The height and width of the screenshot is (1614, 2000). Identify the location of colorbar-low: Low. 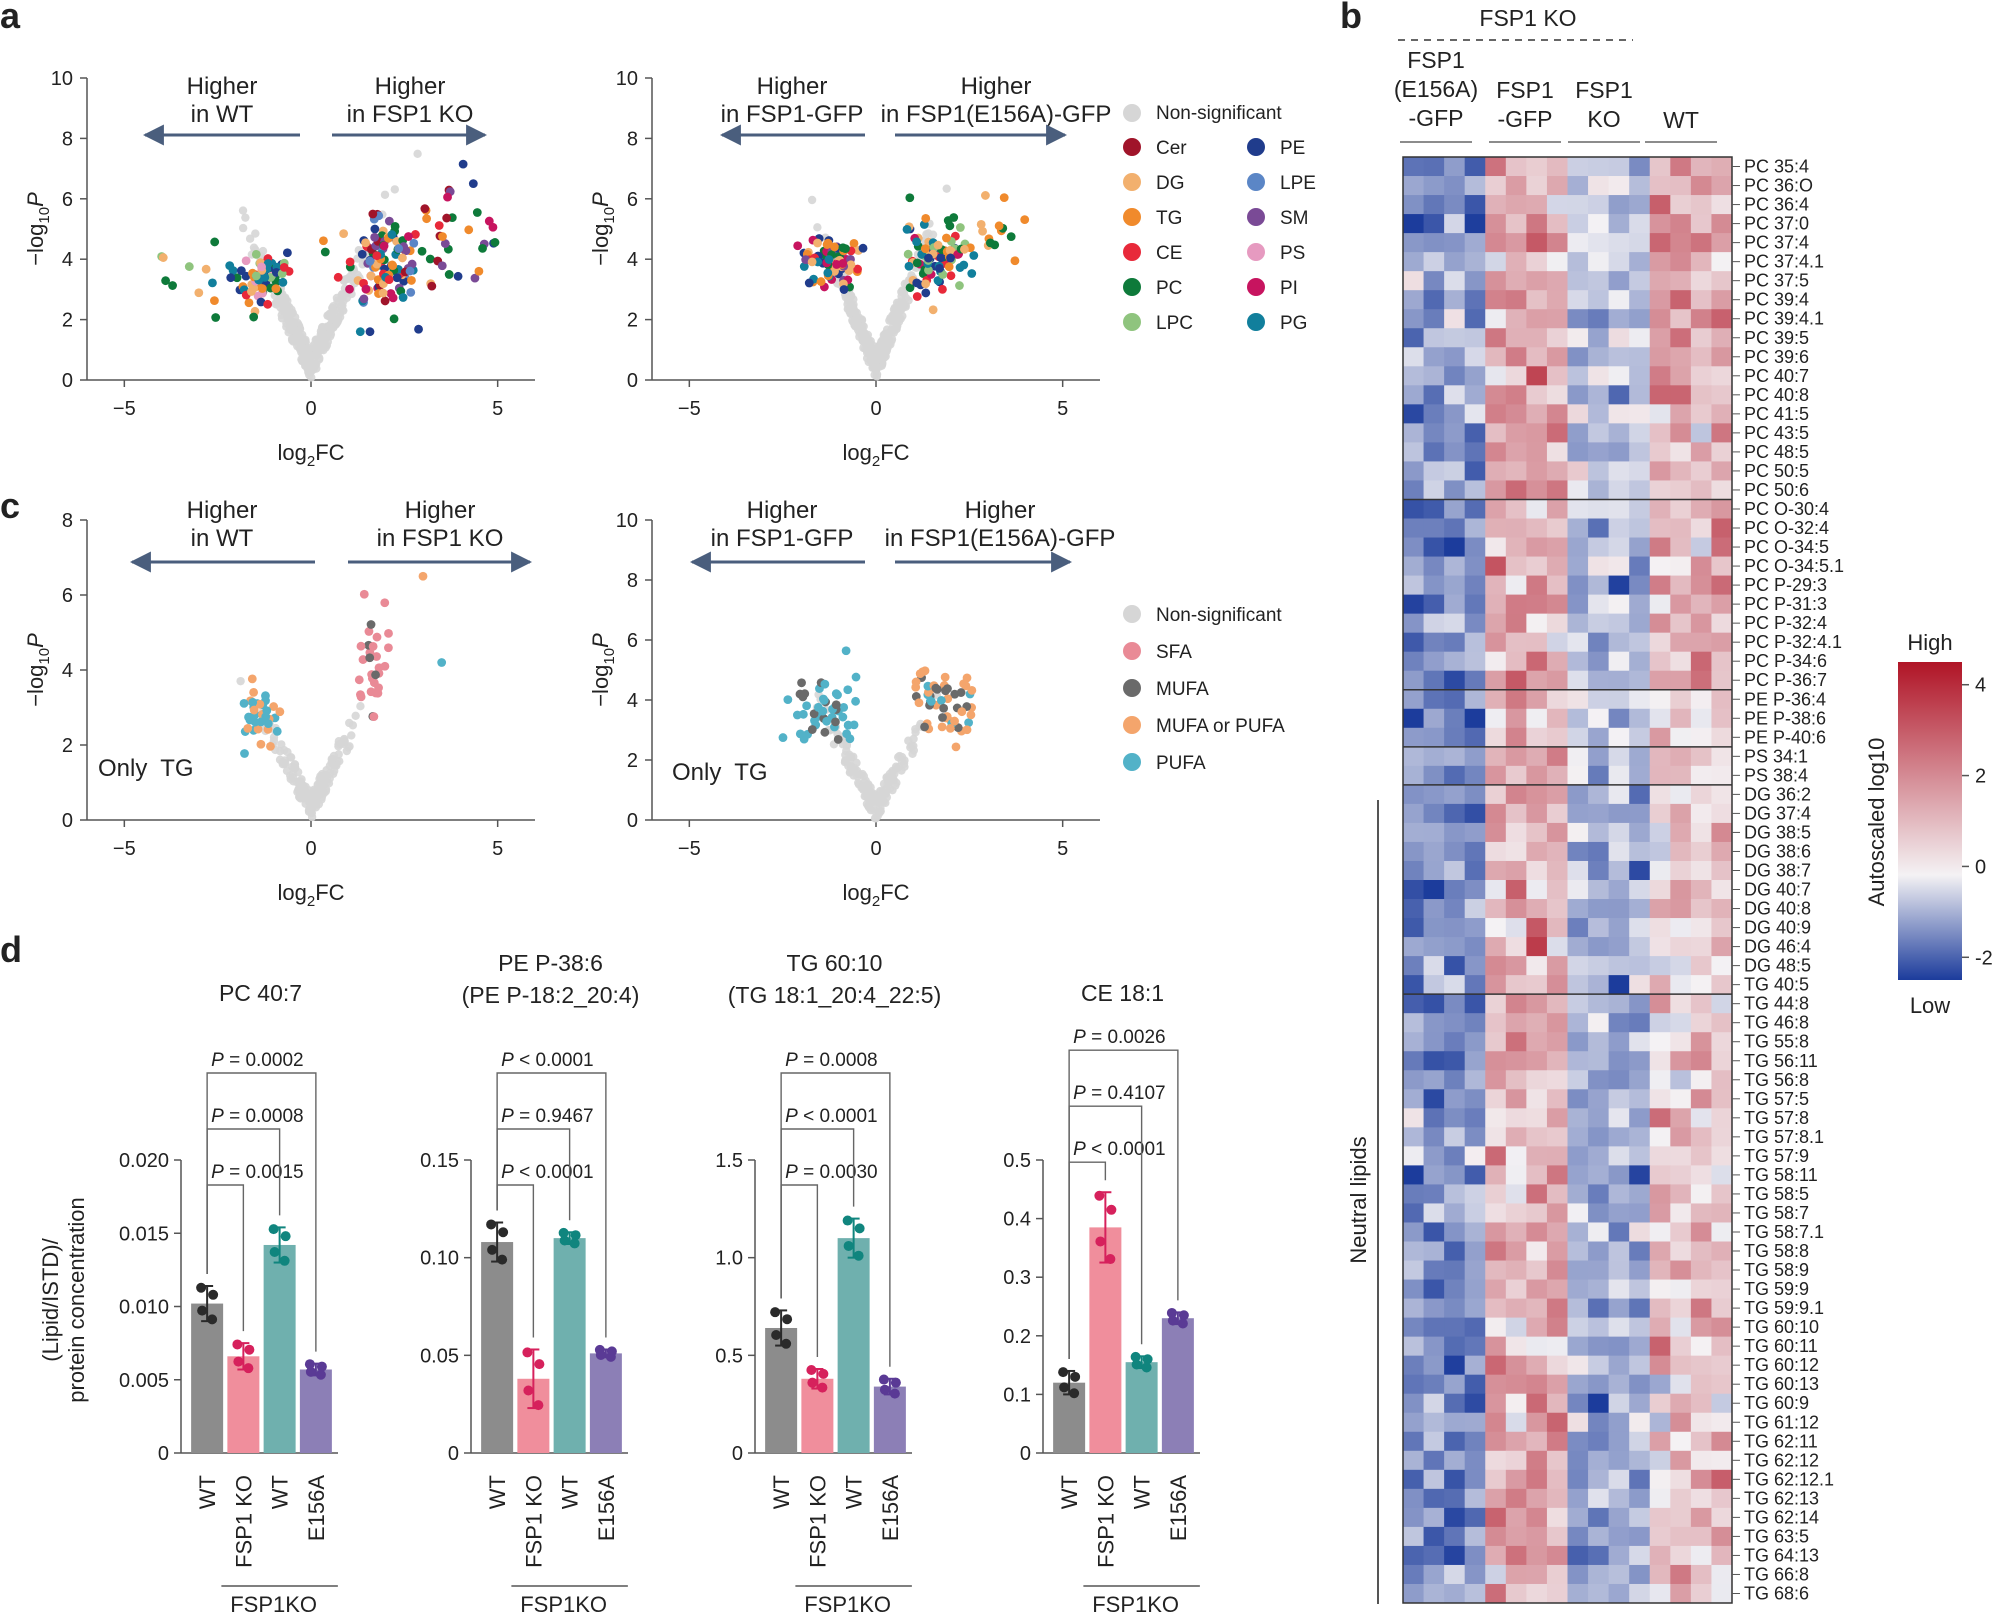
(1930, 1005).